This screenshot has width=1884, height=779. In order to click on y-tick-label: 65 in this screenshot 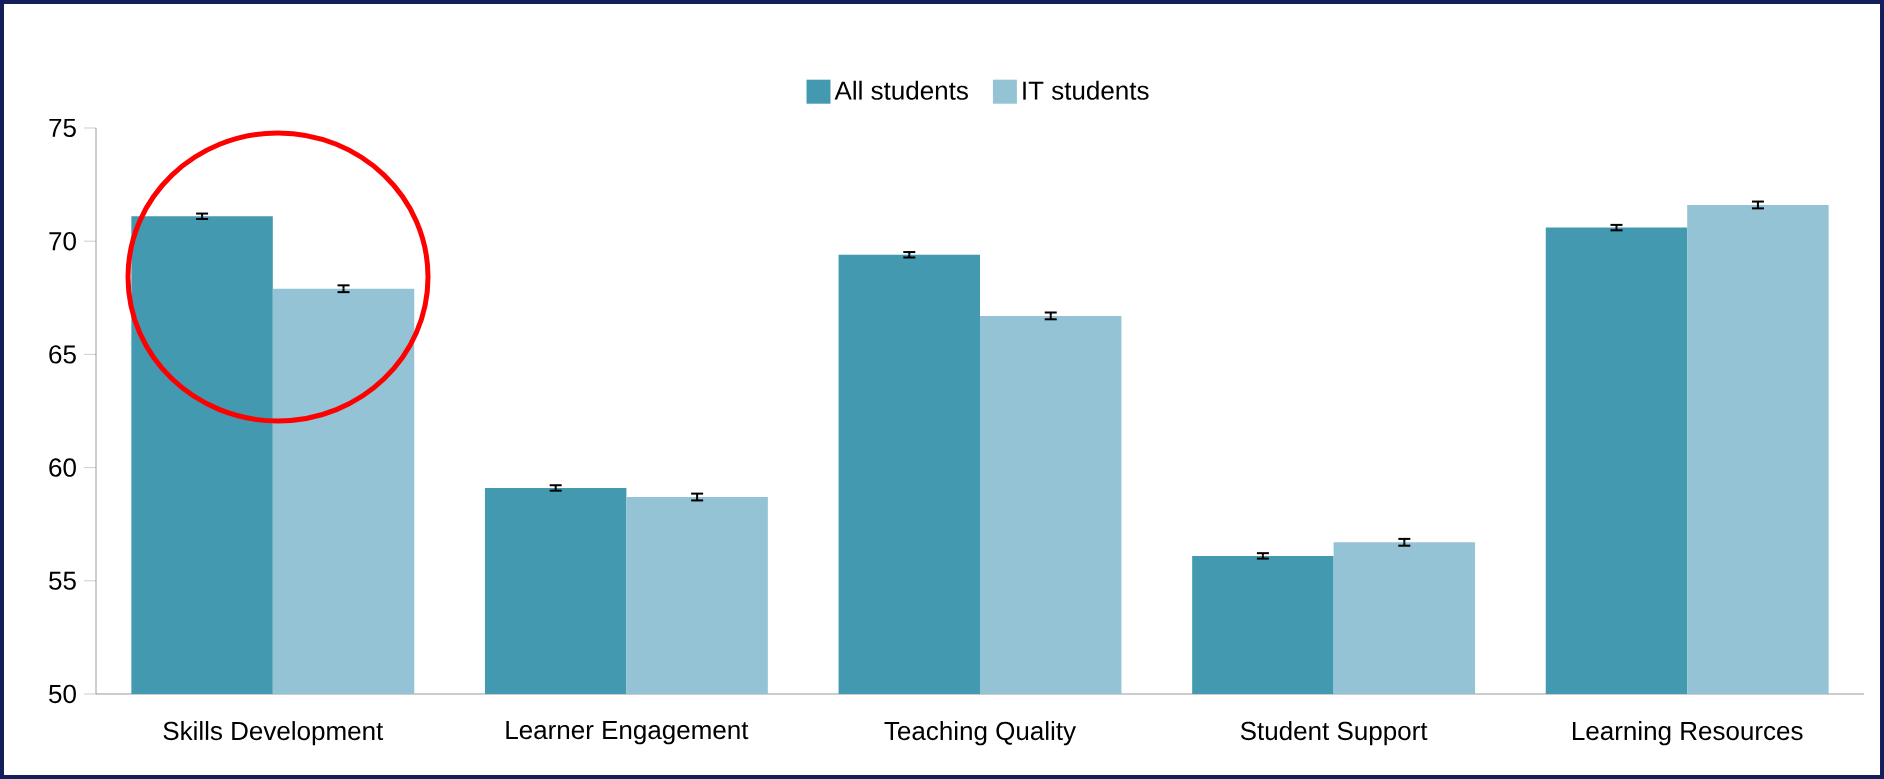, I will do `click(62, 354)`.